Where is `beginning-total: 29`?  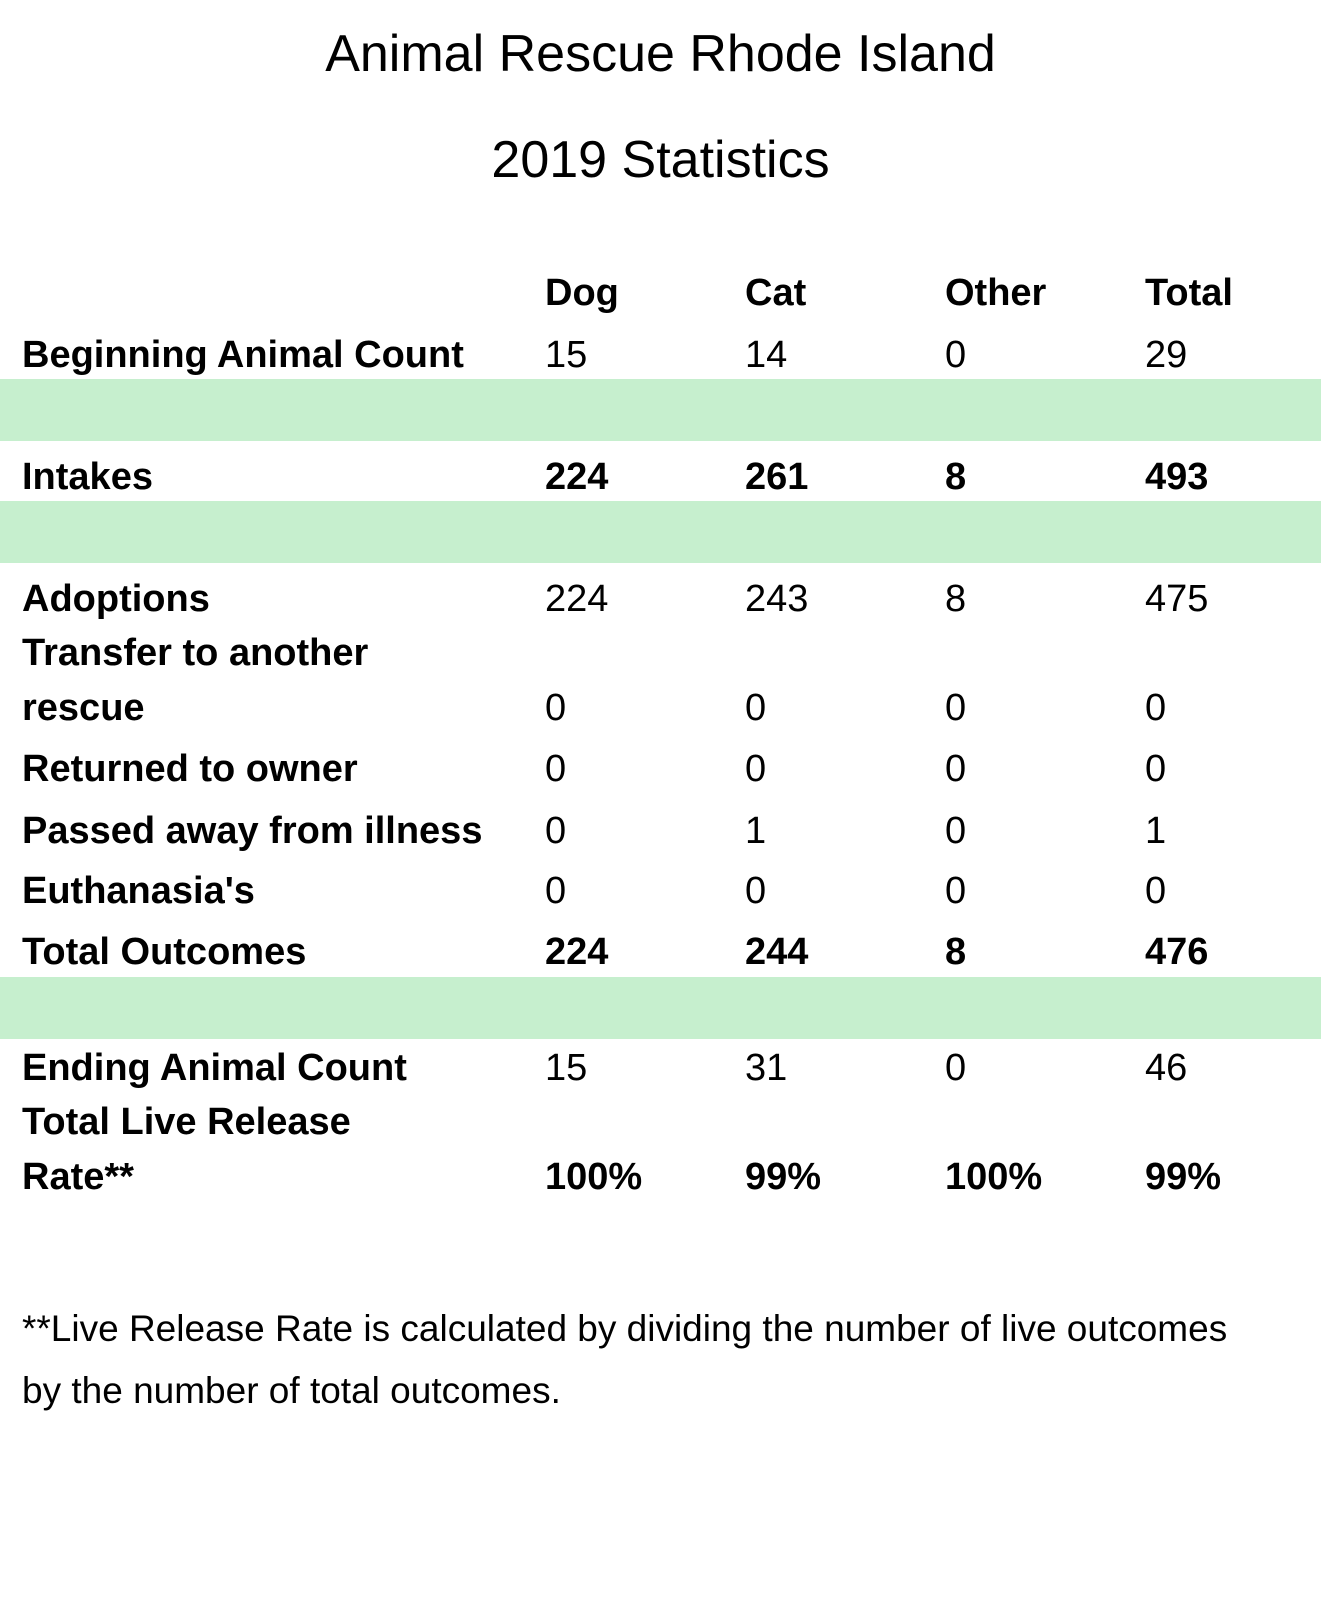 beginning-total: 29 is located at coordinates (1166, 355).